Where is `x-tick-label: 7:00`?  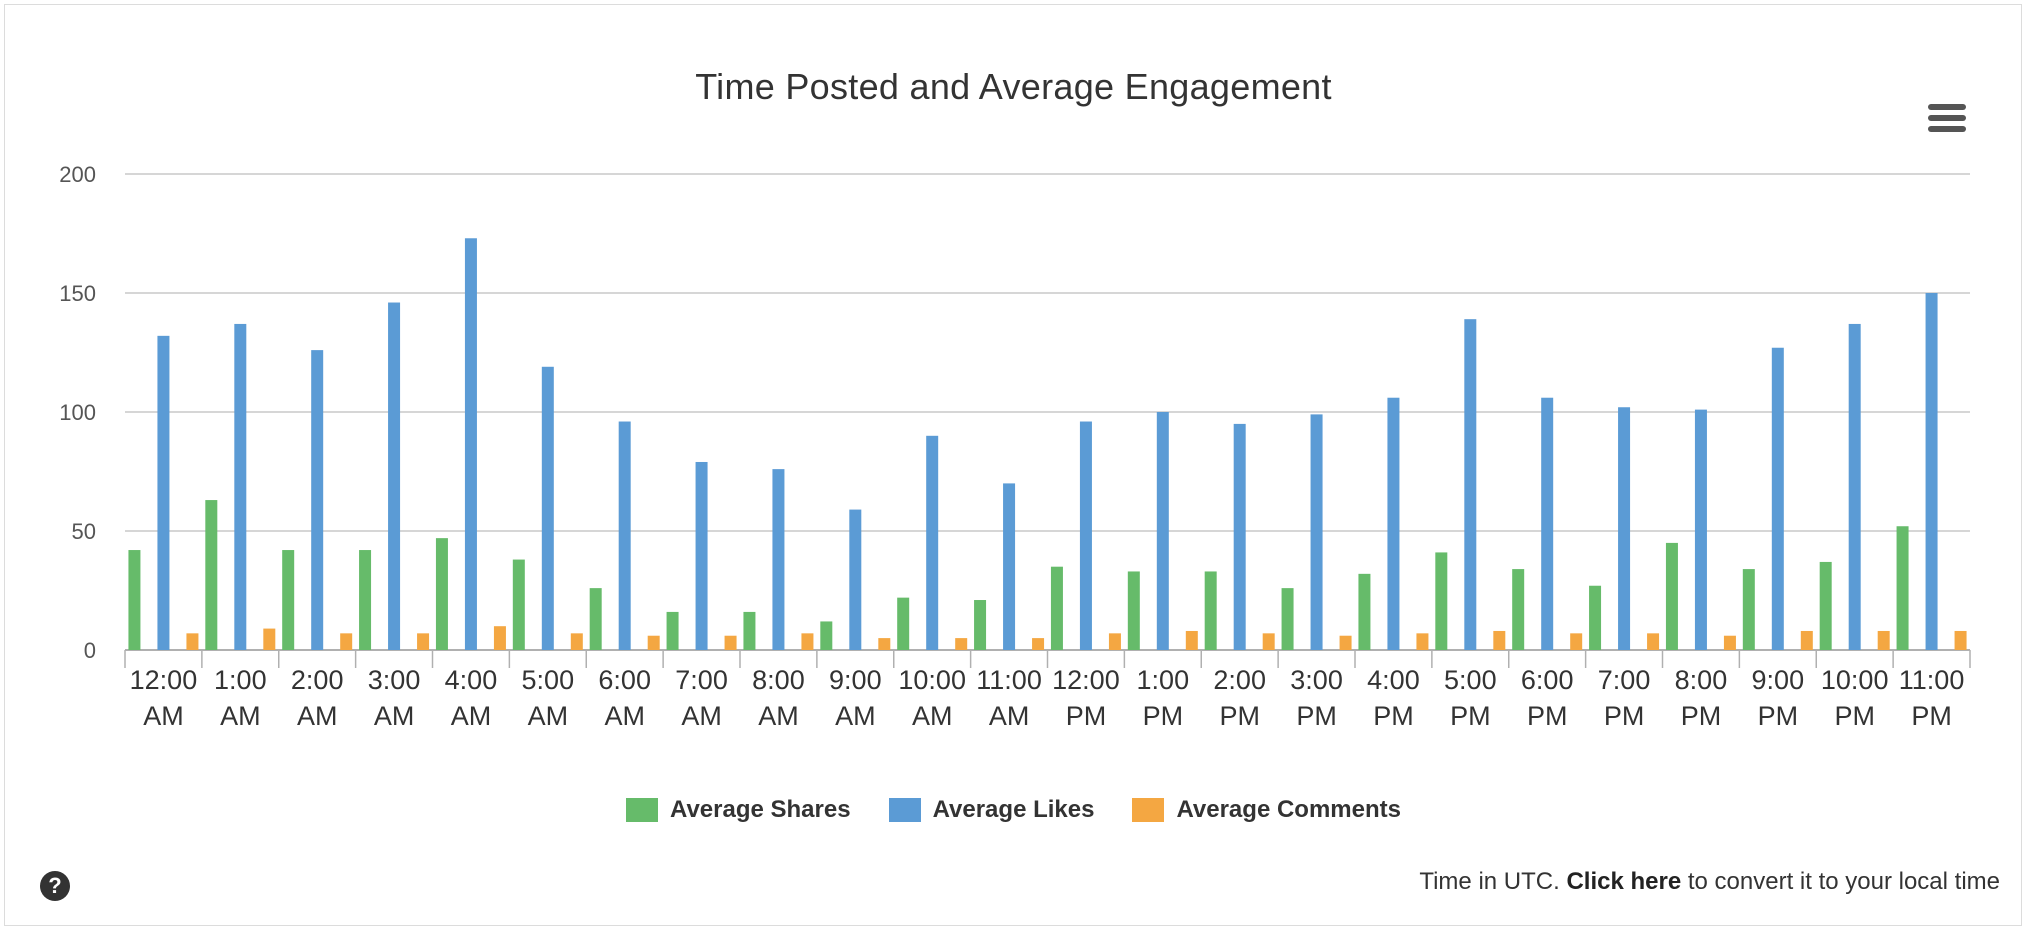 x-tick-label: 7:00 is located at coordinates (1624, 680).